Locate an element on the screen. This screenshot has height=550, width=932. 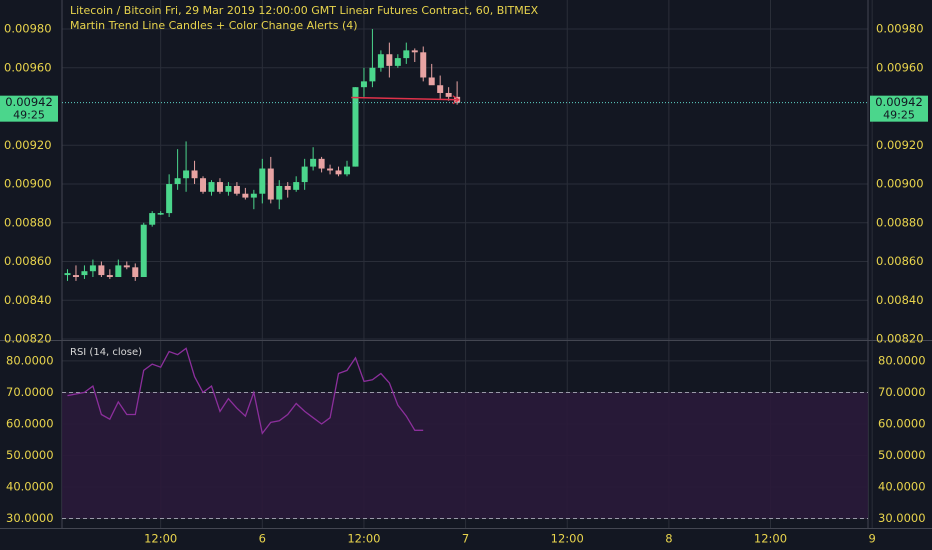
left-price-tick-label: 0.00980 is located at coordinates (28, 29).